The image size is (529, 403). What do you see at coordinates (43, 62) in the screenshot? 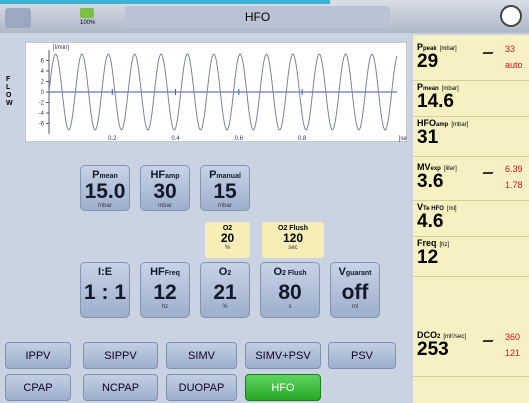
I see `y-tick-label: 6` at bounding box center [43, 62].